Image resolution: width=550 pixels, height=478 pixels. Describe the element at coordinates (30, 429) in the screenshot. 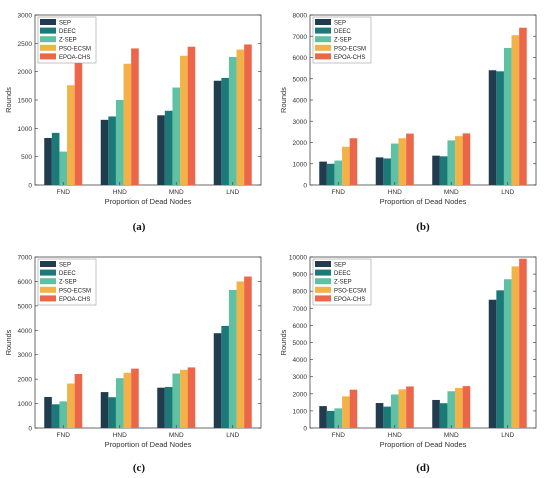

I see `y-tick-label: 0` at that location.